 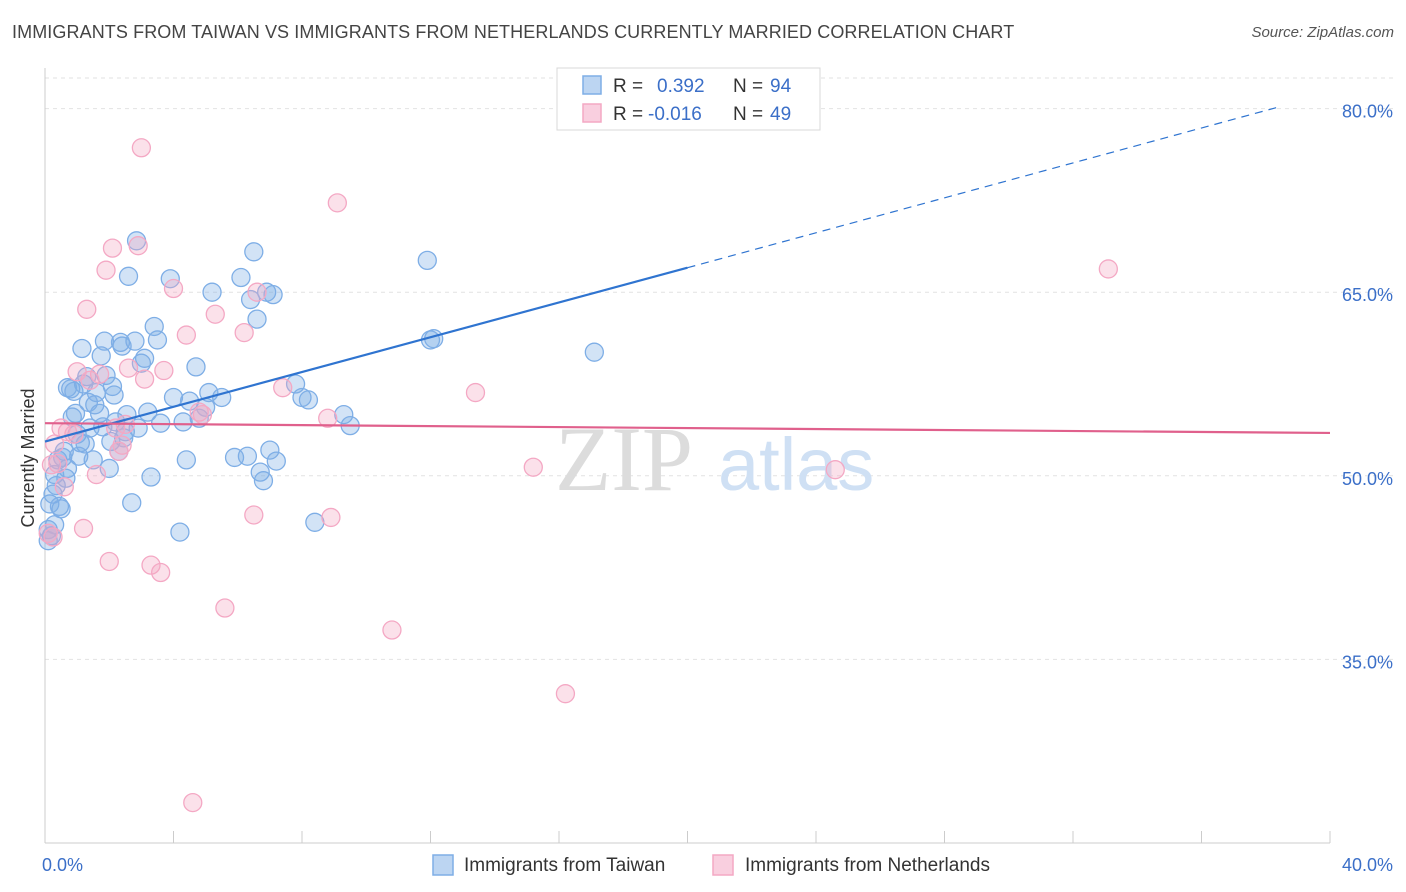 What do you see at coordinates (366, 354) in the screenshot?
I see `trend-line-taiwan` at bounding box center [366, 354].